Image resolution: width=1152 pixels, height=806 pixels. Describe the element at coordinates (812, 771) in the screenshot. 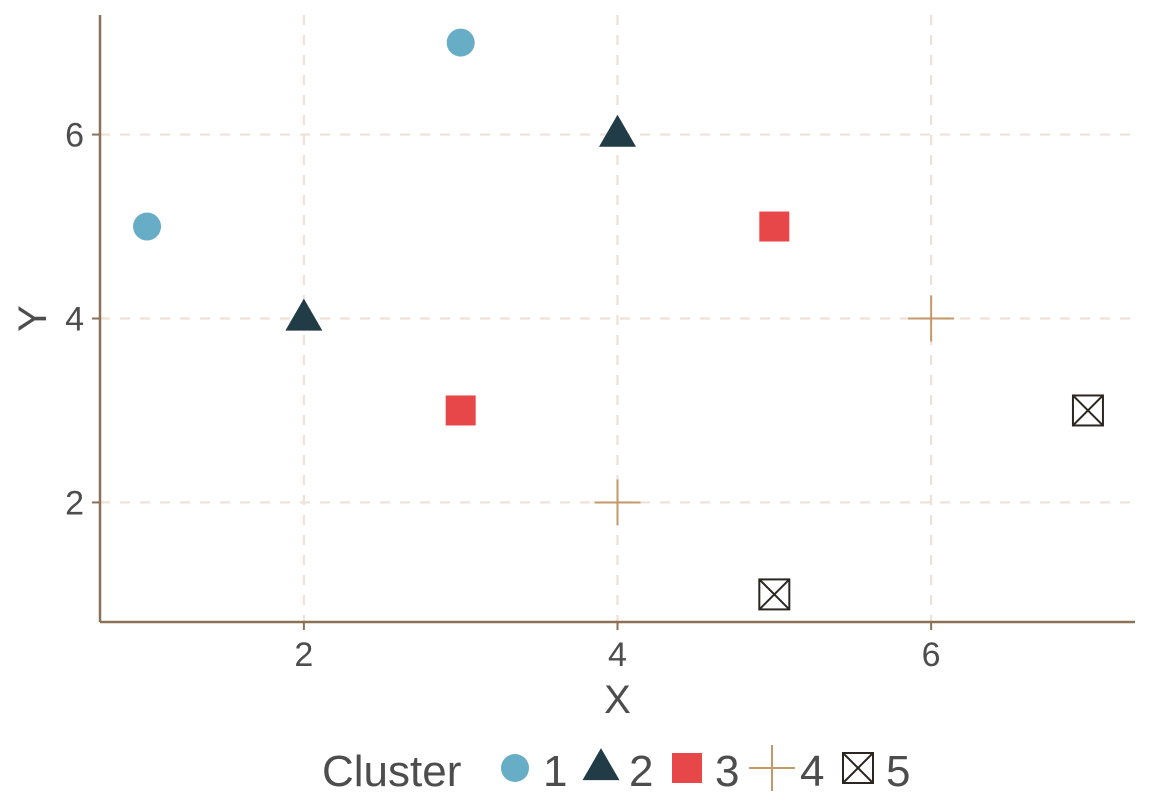

I see `legend-label-4: 4` at that location.